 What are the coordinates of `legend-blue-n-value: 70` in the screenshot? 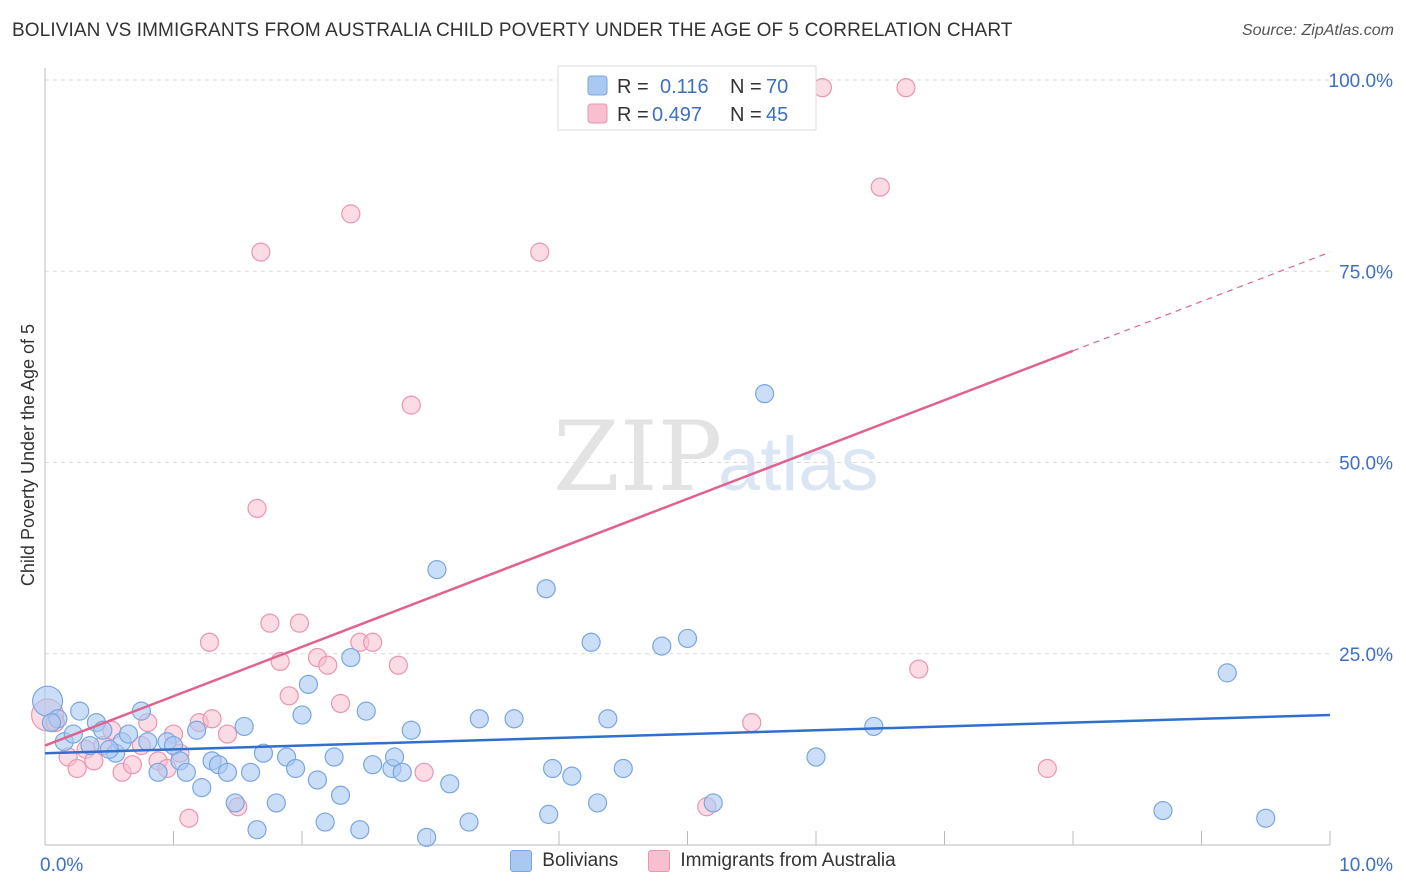 It's located at (777, 87).